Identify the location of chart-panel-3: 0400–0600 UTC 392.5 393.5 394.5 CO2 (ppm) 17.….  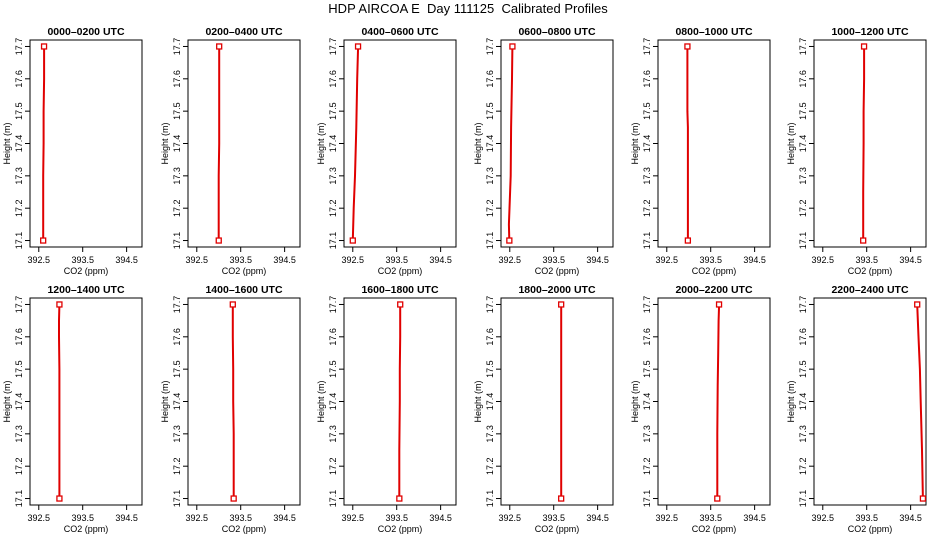
(386, 151).